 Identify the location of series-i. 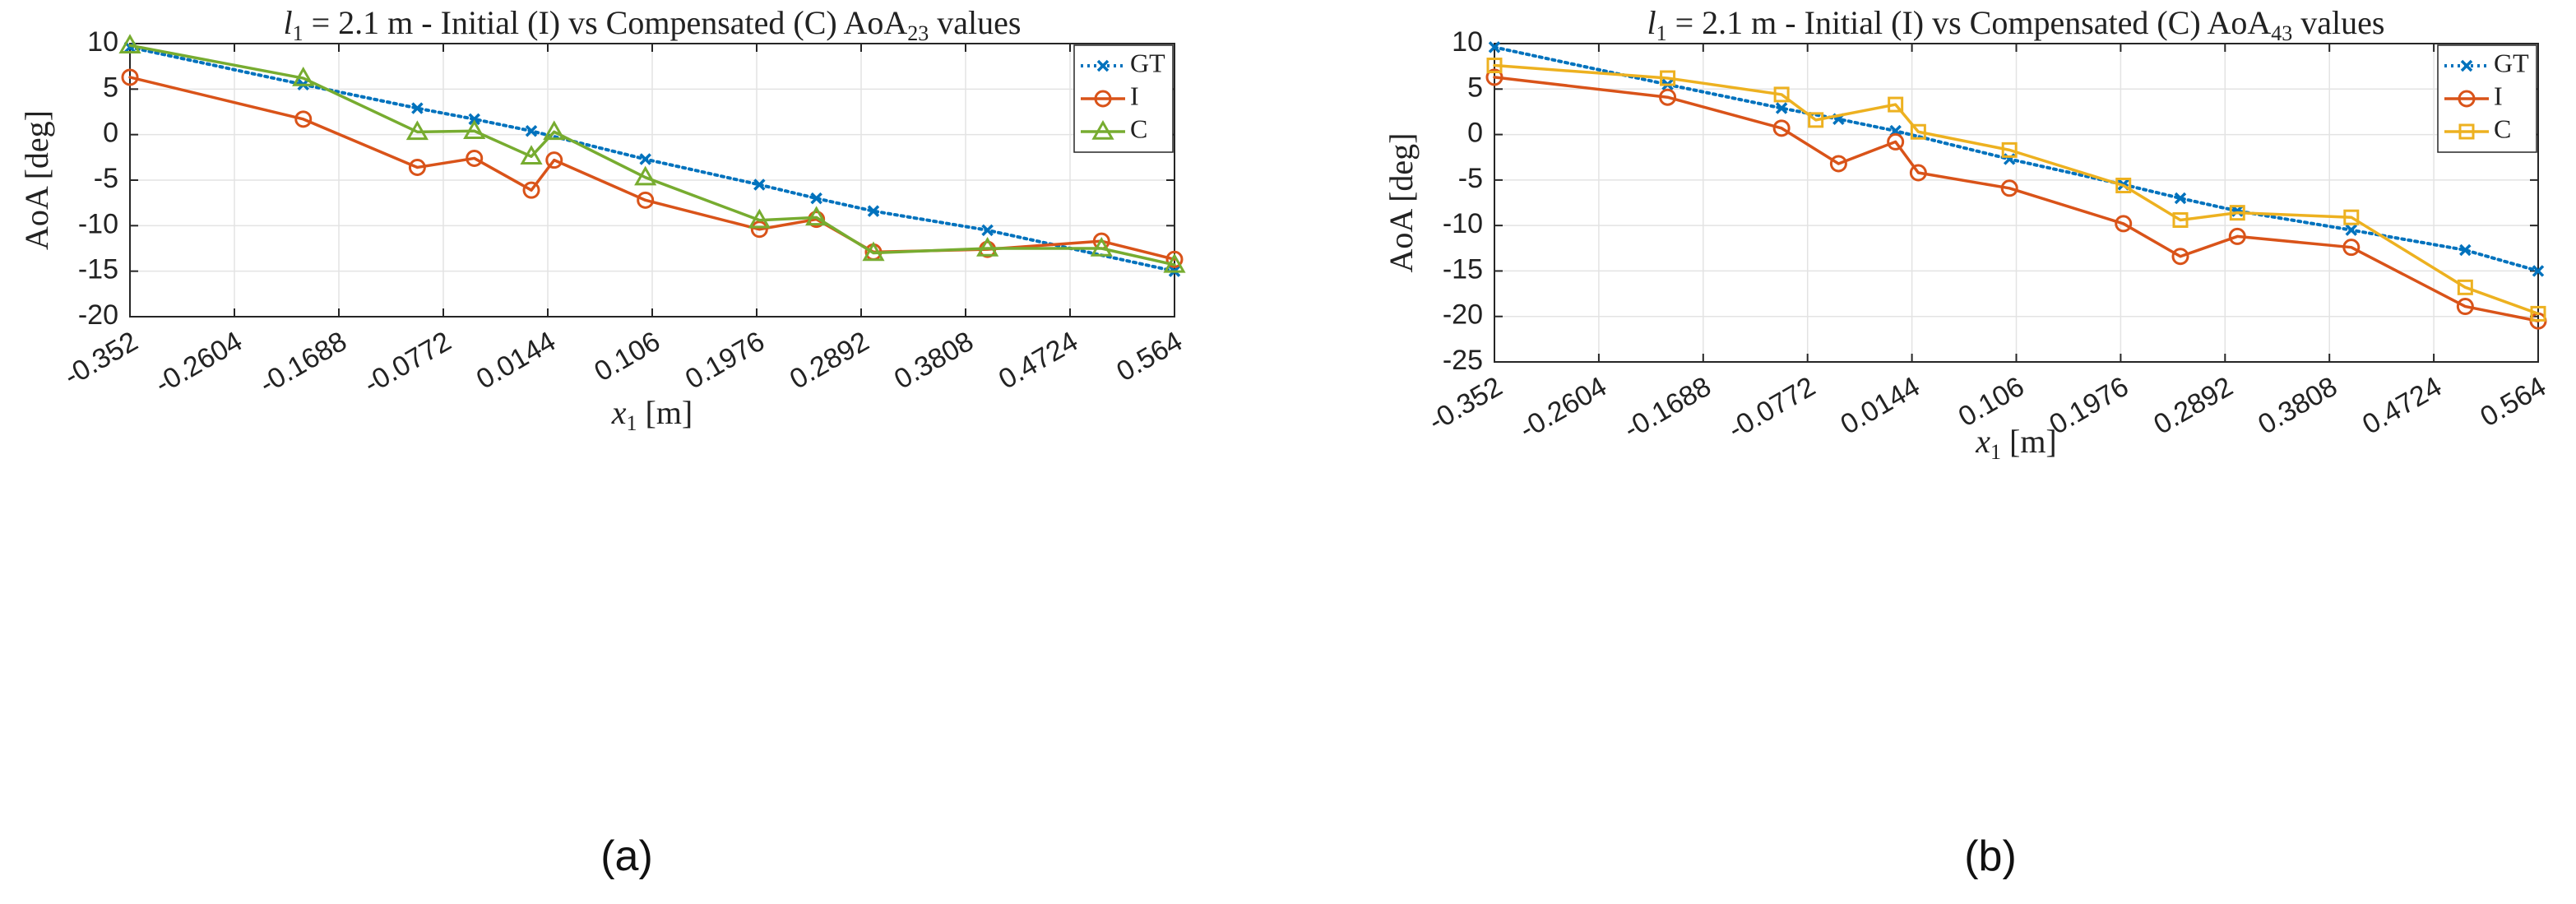
(2016, 199).